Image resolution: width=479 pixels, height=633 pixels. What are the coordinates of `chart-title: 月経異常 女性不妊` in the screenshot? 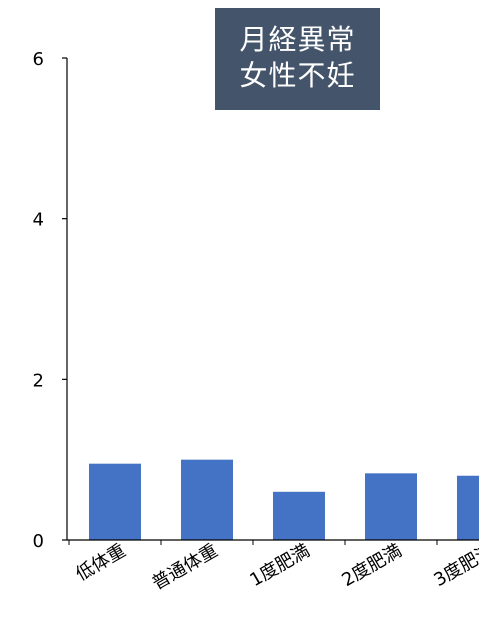 It's located at (297, 59).